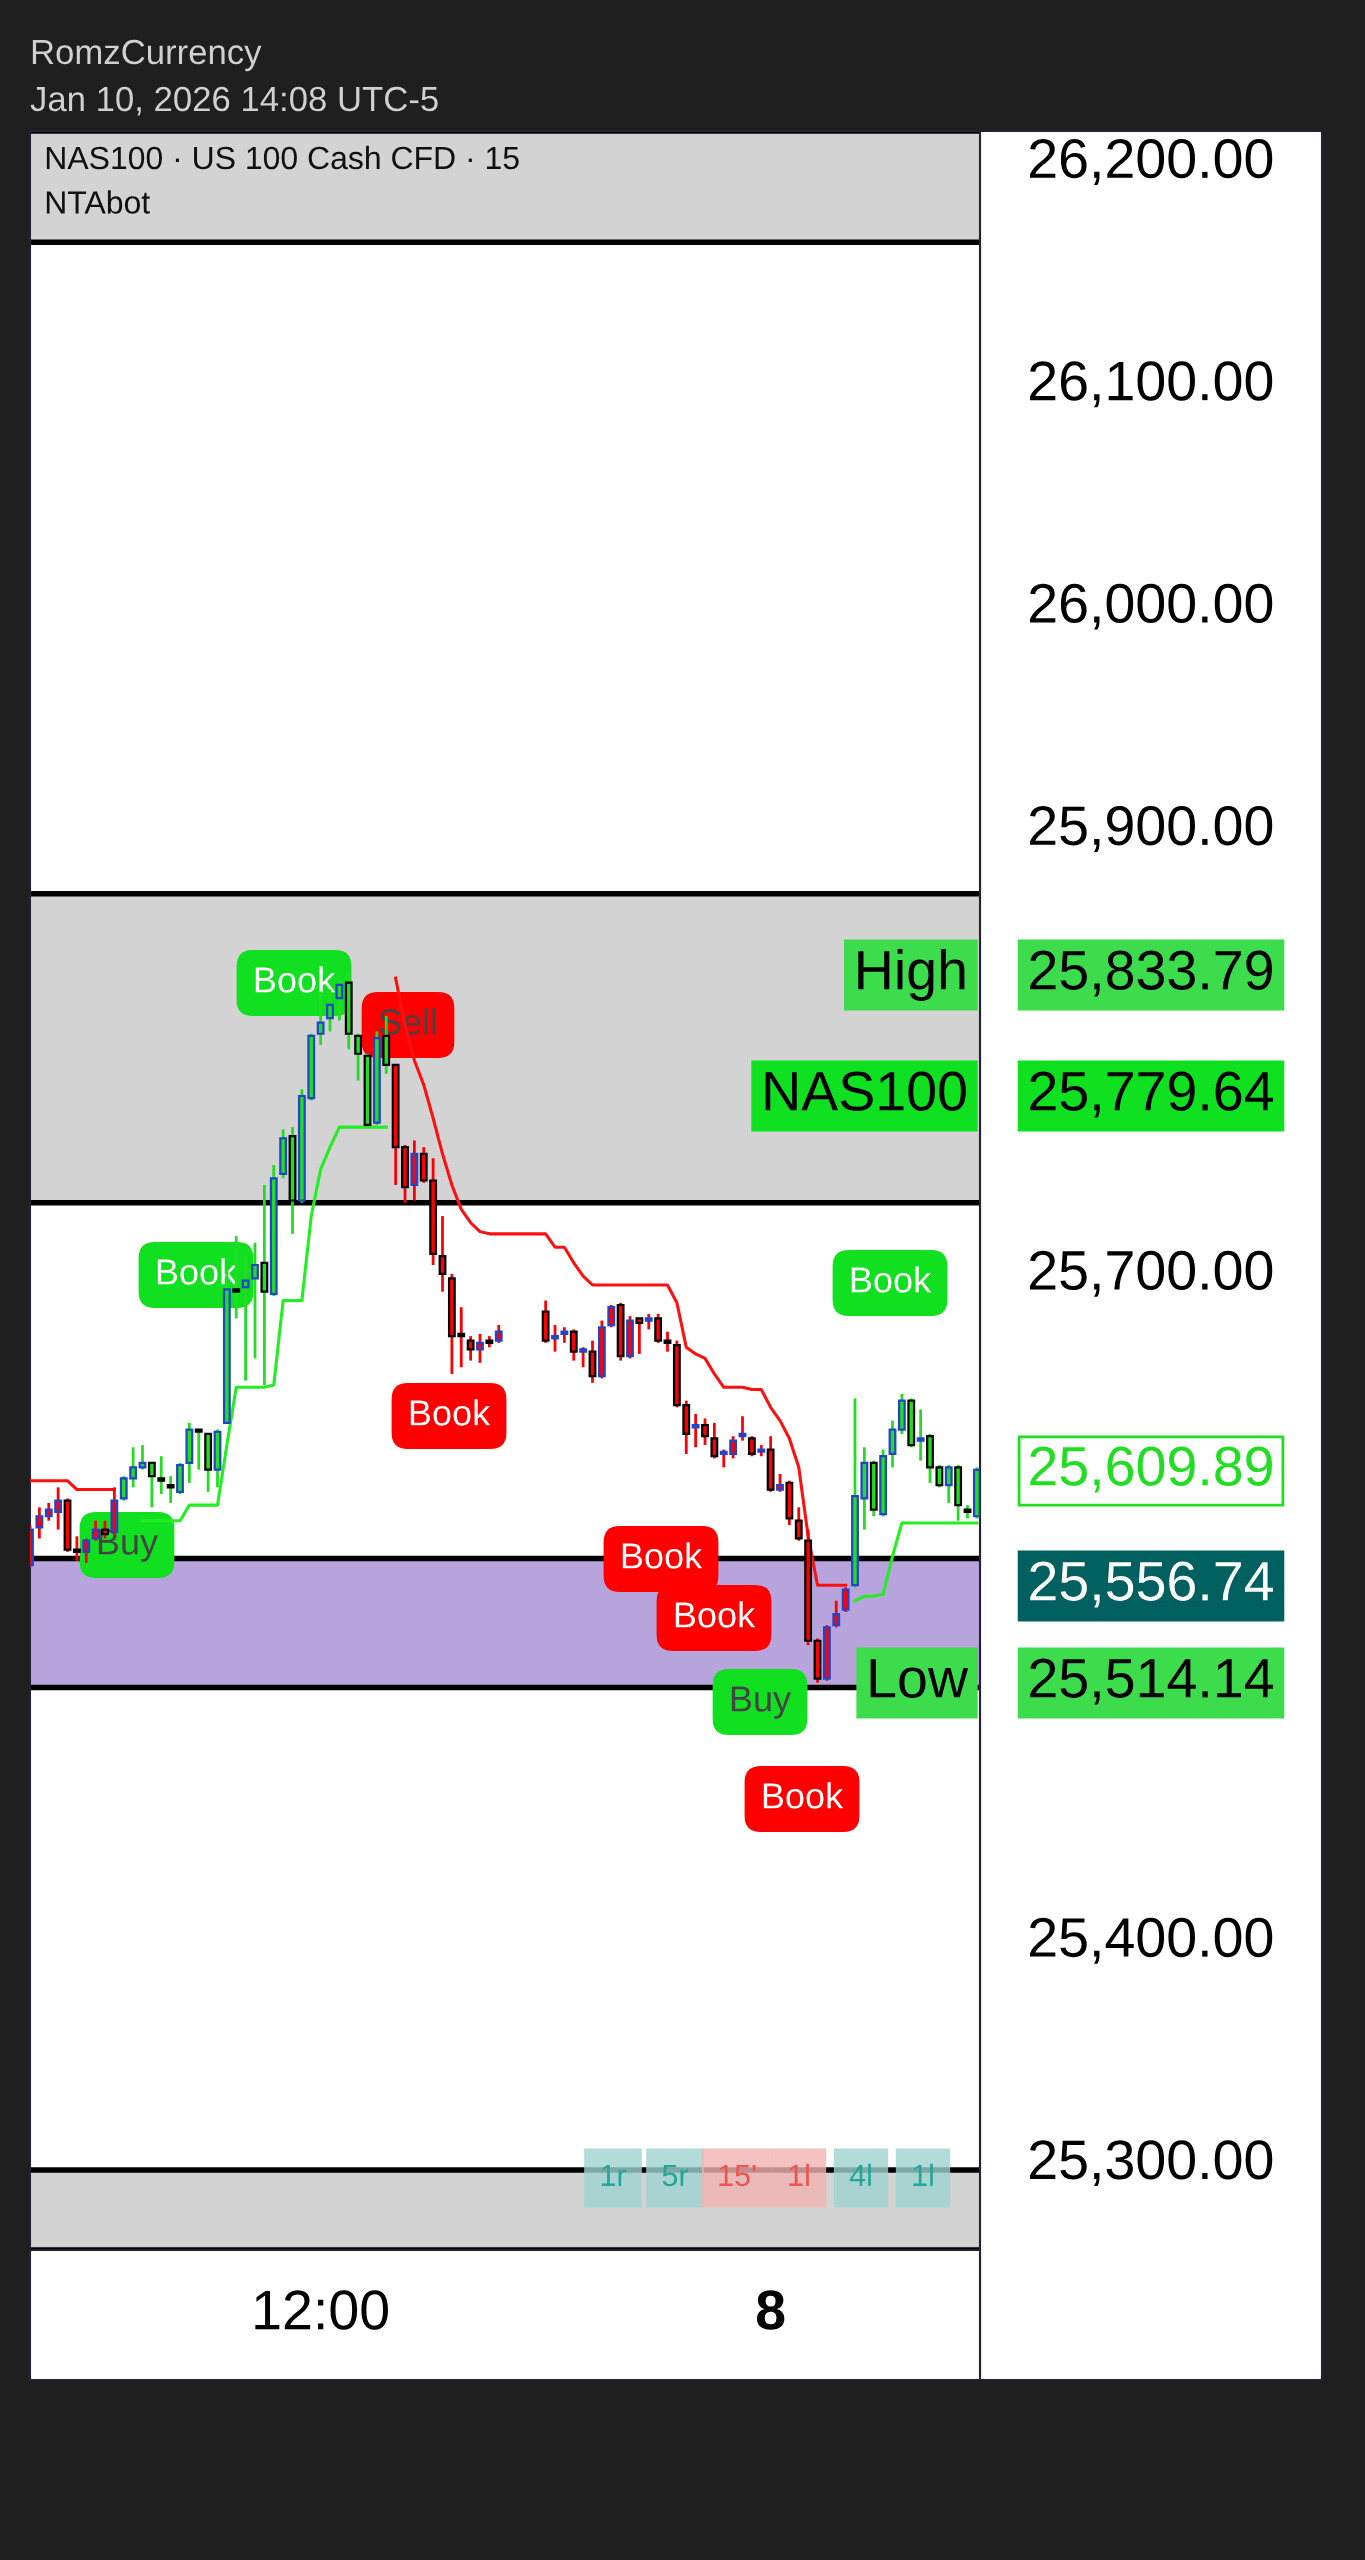  What do you see at coordinates (1151, 162) in the screenshot?
I see `y-tick-label: 26,200.00` at bounding box center [1151, 162].